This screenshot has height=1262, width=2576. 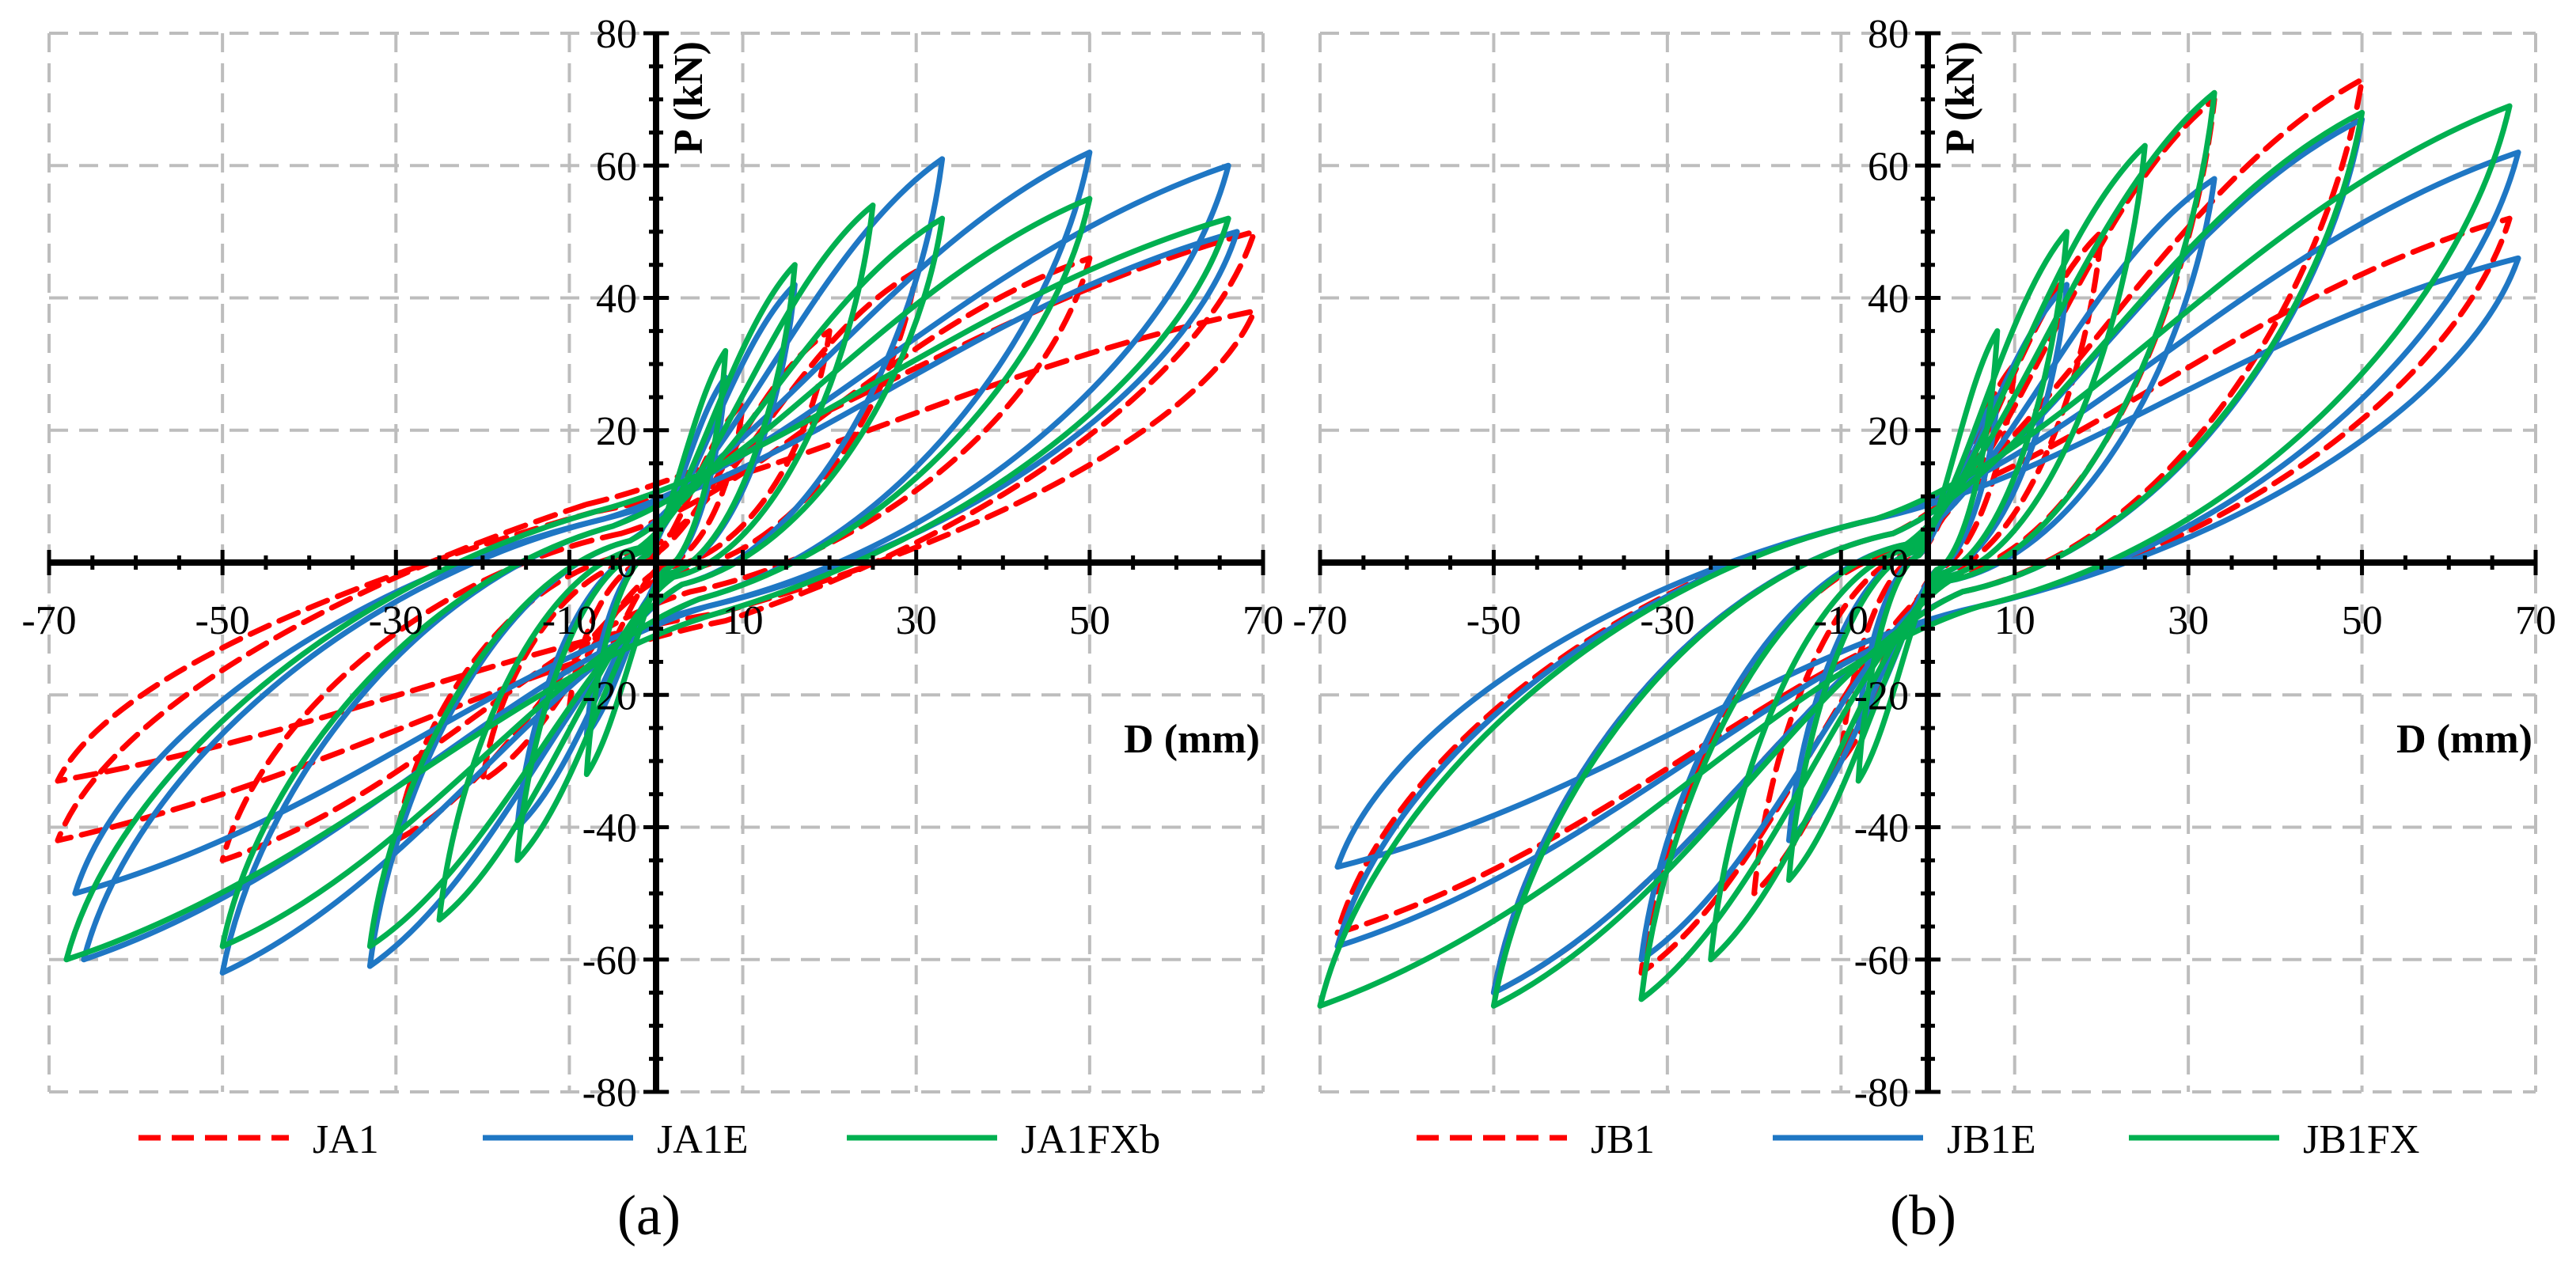 What do you see at coordinates (649, 1215) in the screenshot?
I see `caption-a: (a)` at bounding box center [649, 1215].